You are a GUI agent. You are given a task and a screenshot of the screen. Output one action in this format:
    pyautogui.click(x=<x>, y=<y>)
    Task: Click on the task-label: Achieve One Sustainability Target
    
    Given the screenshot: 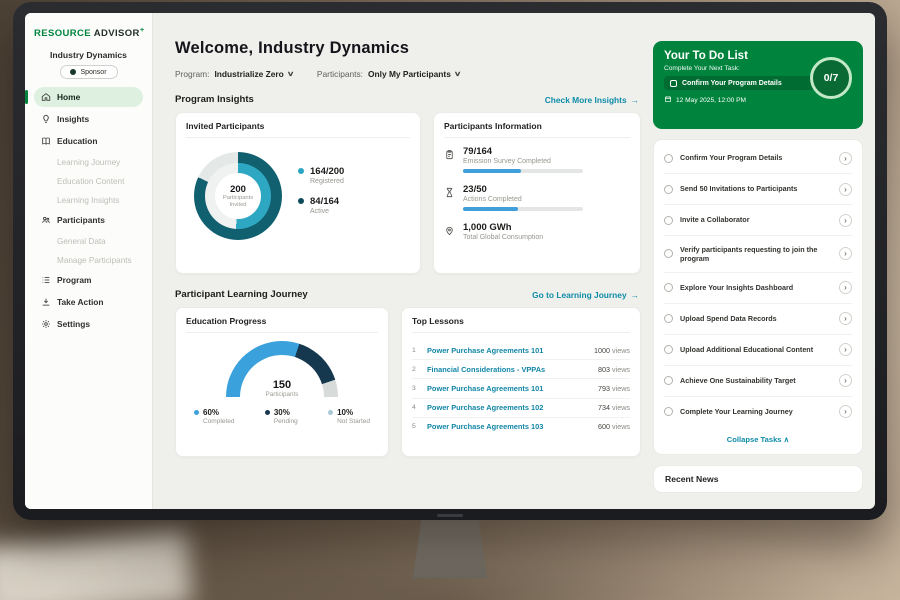 What is the action you would take?
    pyautogui.click(x=738, y=381)
    